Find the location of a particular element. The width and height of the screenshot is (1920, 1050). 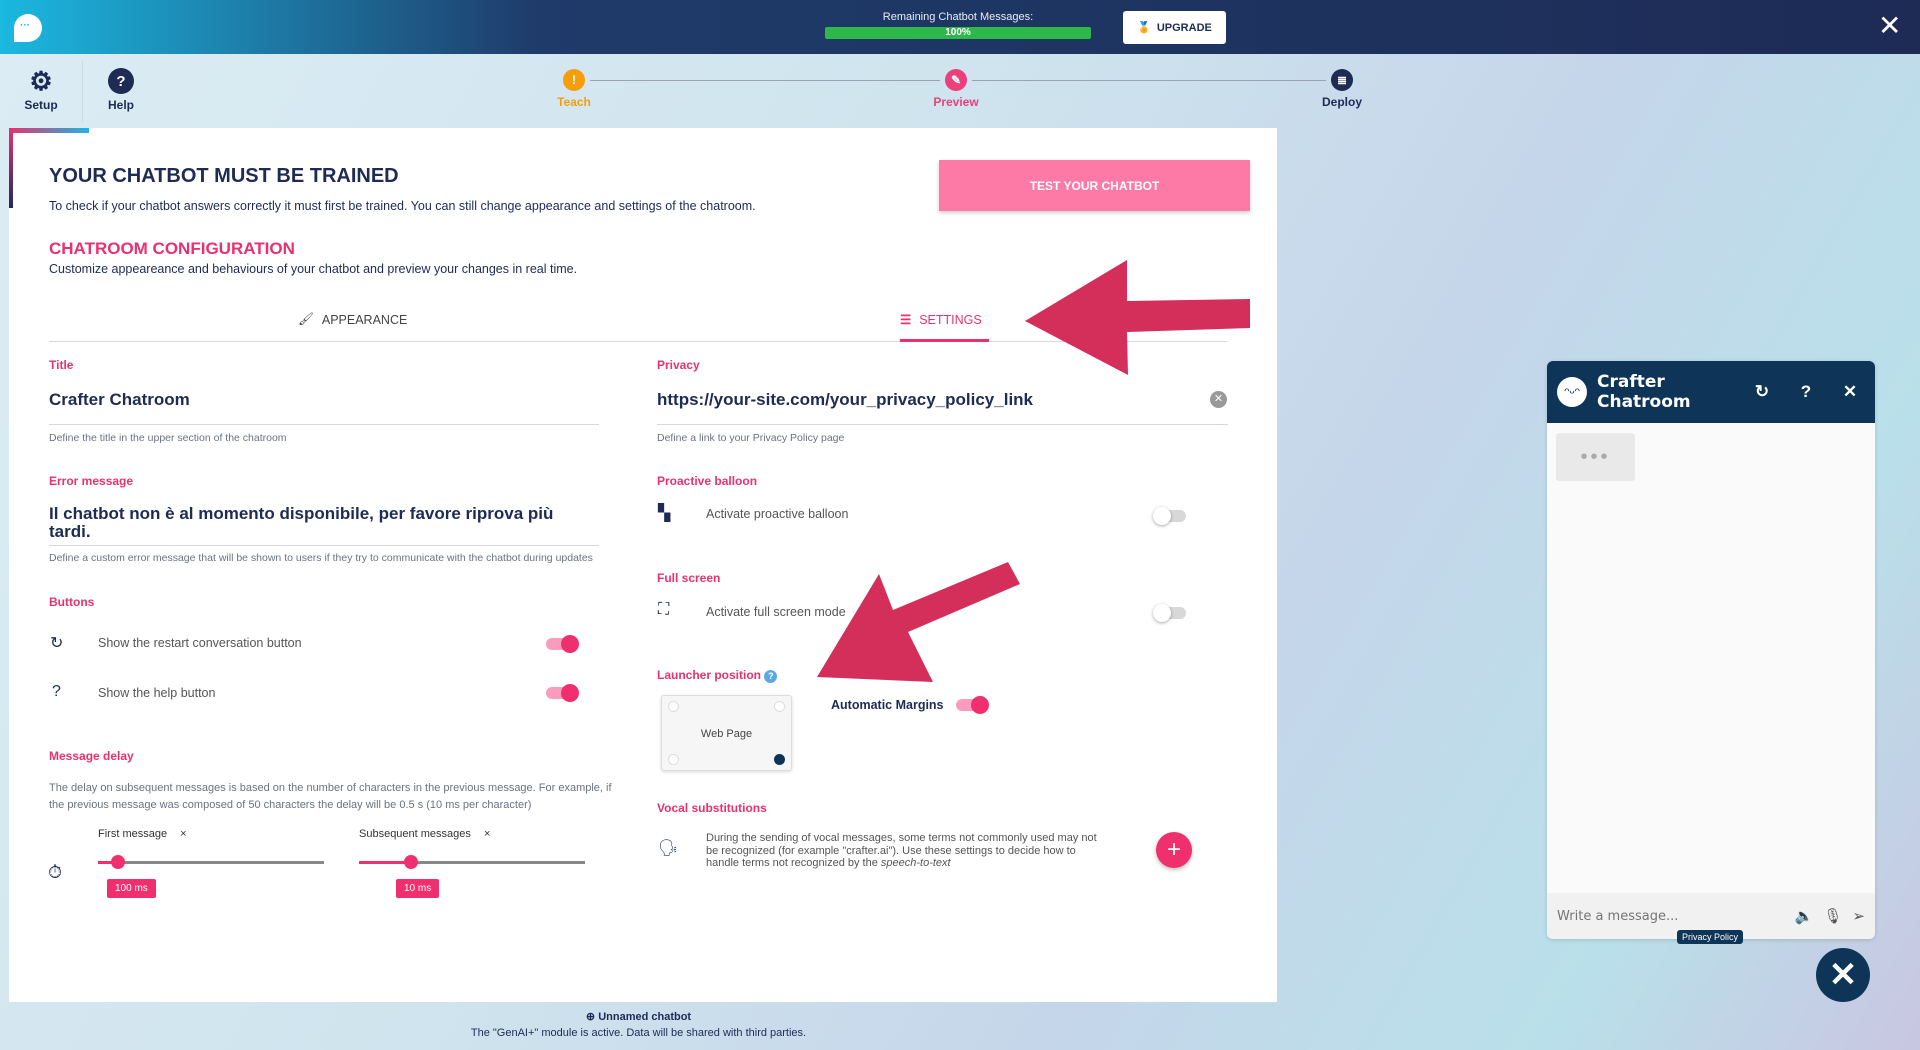

award-icon: 🏅 is located at coordinates (1144, 28).